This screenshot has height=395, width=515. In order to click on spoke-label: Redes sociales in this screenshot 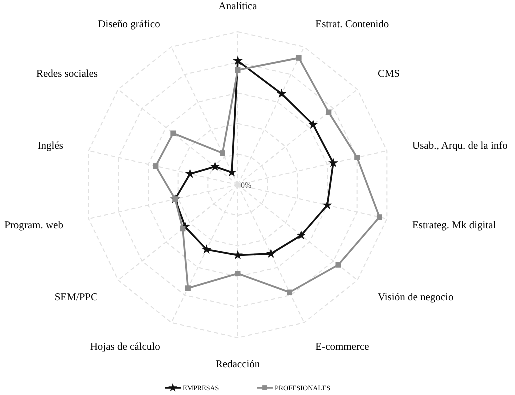, I will do `click(67, 74)`.